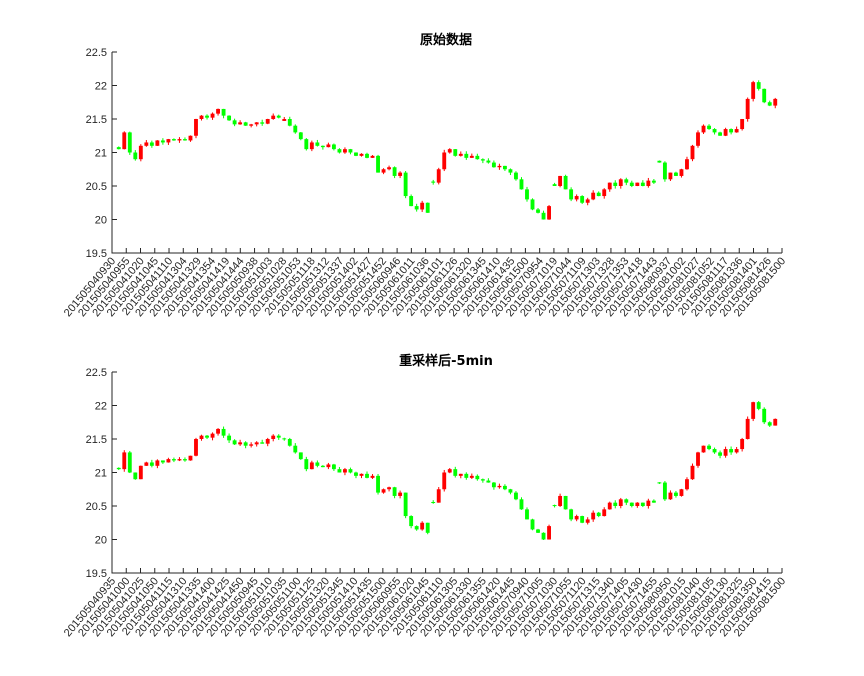  What do you see at coordinates (96, 373) in the screenshot?
I see `y-tick-label: 22.5` at bounding box center [96, 373].